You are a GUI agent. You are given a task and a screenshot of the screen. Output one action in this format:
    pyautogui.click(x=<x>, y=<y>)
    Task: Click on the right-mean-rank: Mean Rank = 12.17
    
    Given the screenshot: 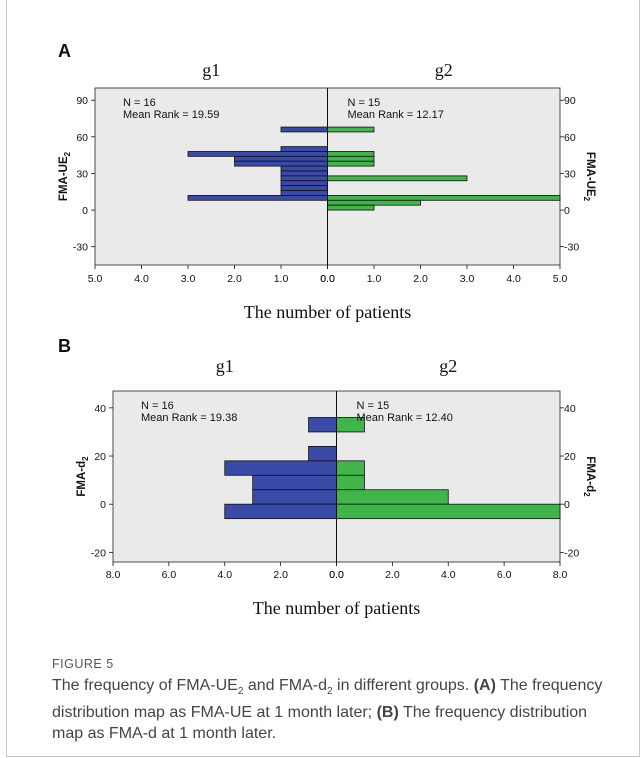 What is the action you would take?
    pyautogui.click(x=396, y=115)
    